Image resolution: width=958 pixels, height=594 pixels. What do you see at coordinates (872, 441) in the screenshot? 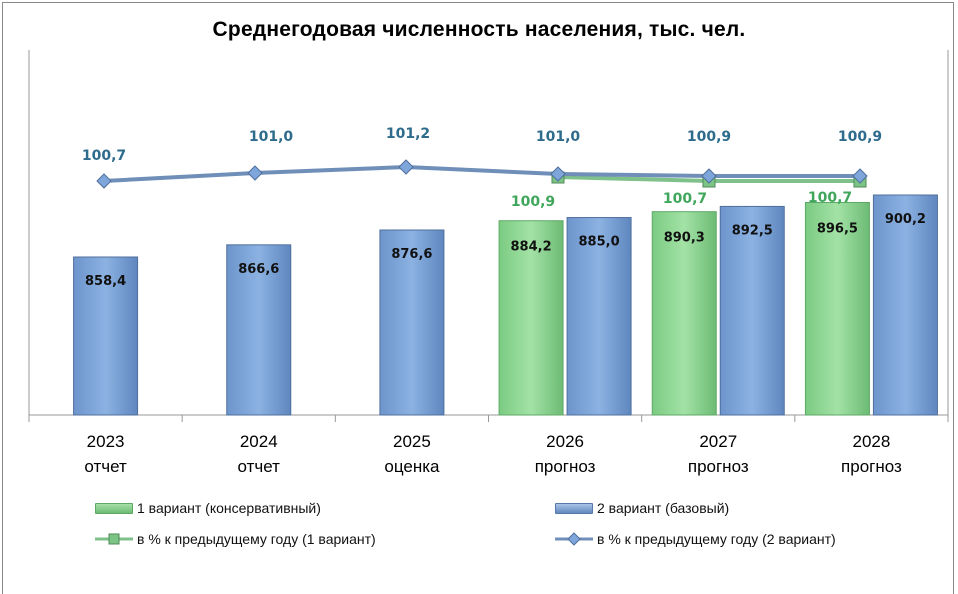
I see `x-axis-year-label: 2028` at bounding box center [872, 441].